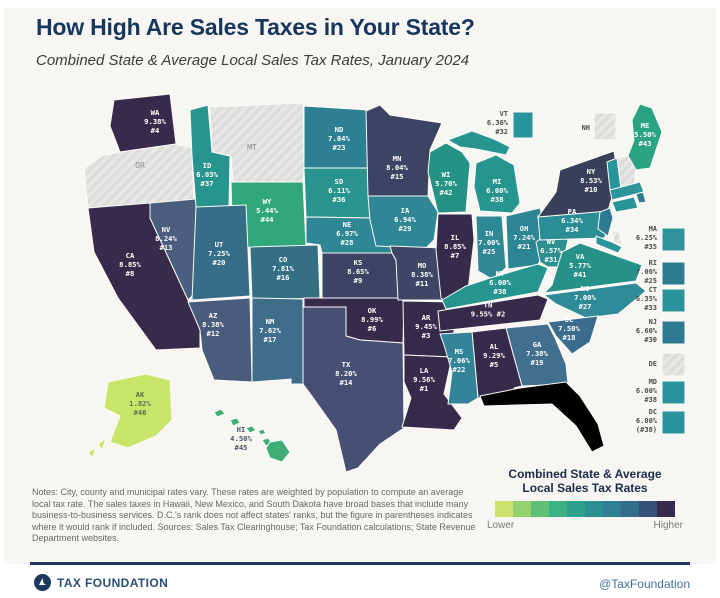  What do you see at coordinates (358, 271) in the screenshot?
I see `label-kansas: KS 8.65% #9` at bounding box center [358, 271].